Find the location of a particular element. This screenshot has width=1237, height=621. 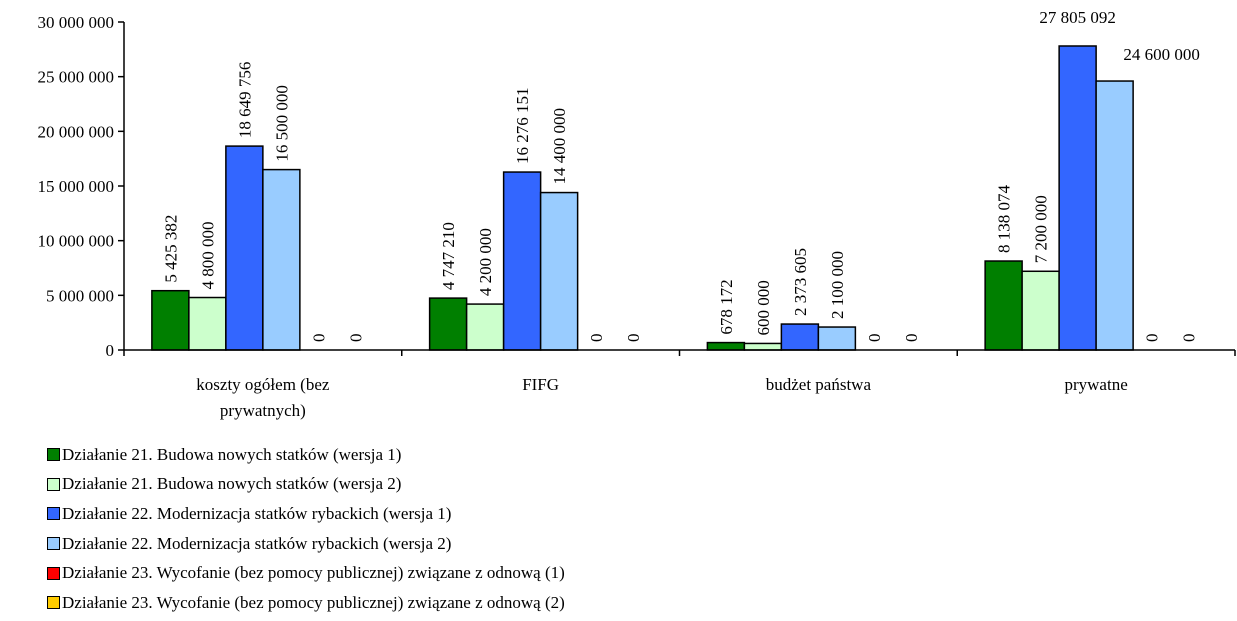

category-label-line: prywatnych) is located at coordinates (263, 410).